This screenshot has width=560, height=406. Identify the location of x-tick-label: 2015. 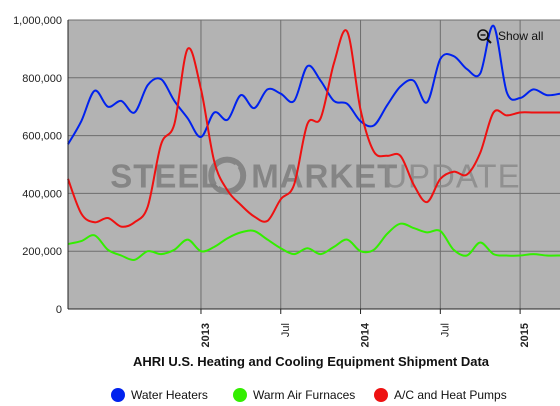
(525, 335).